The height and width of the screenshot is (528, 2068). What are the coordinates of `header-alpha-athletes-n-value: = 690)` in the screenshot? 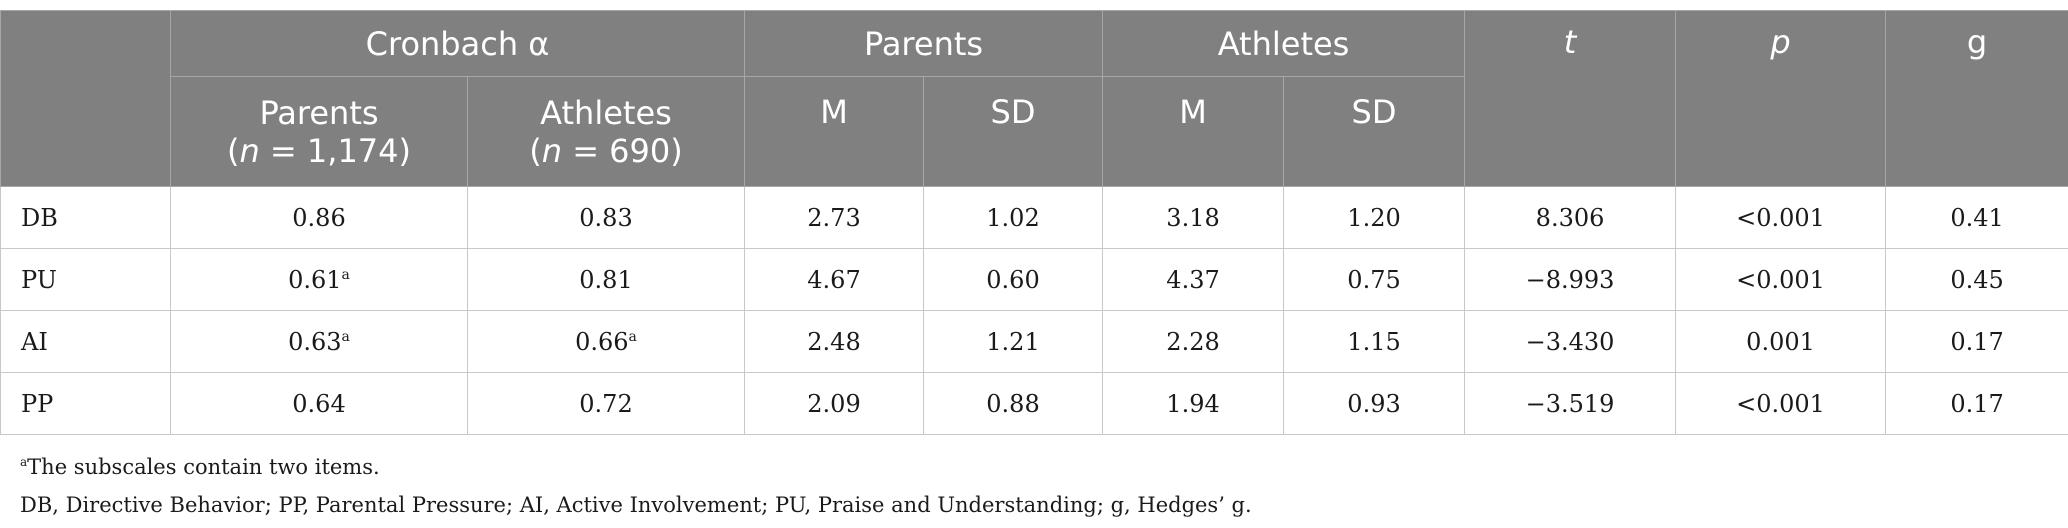 It's located at (622, 150).